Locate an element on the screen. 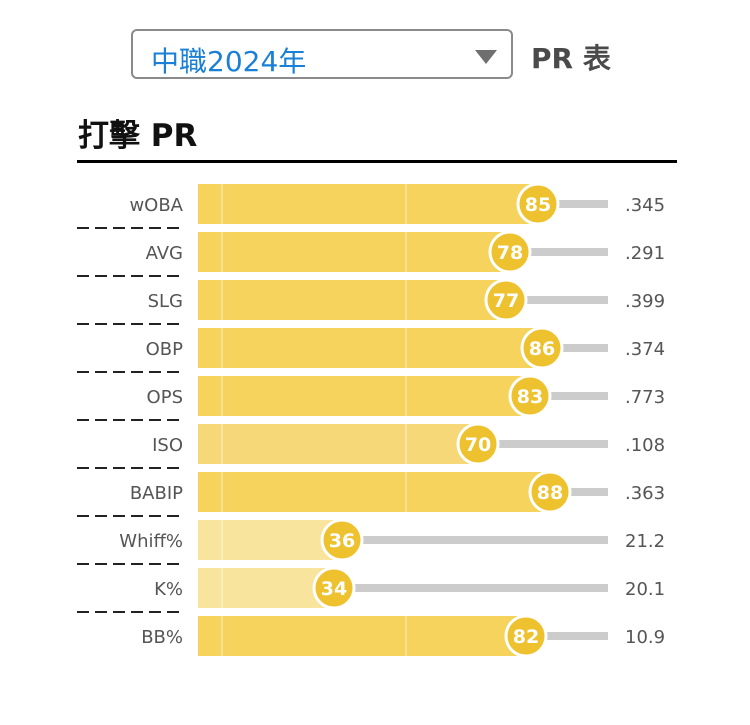 This screenshot has width=750, height=725. category-label: ISO is located at coordinates (167, 445).